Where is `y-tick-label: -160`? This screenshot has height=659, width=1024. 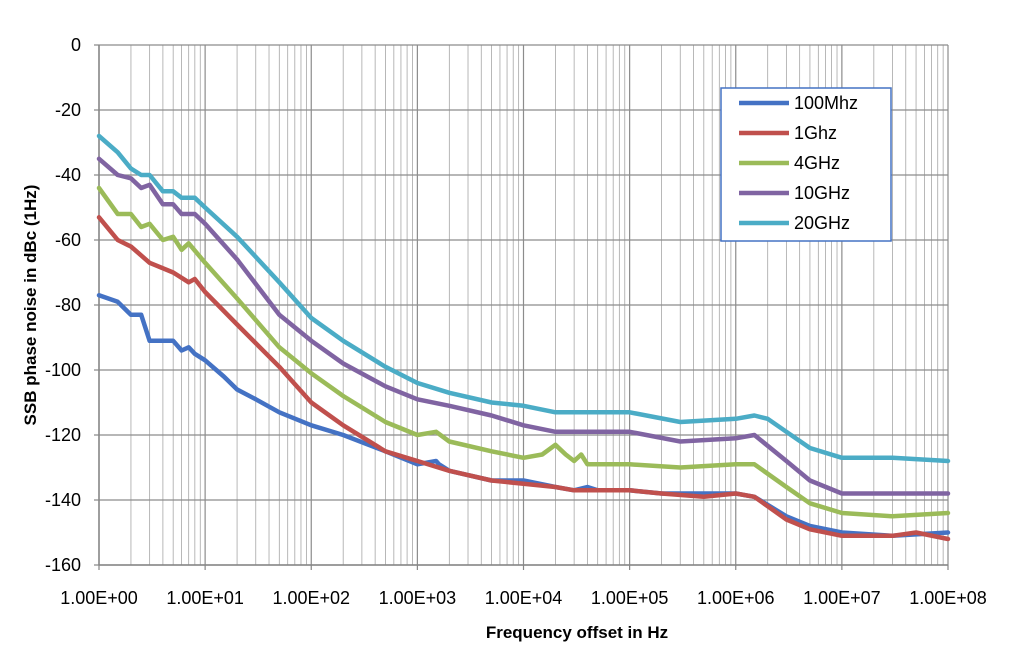
y-tick-label: -160 is located at coordinates (63, 565).